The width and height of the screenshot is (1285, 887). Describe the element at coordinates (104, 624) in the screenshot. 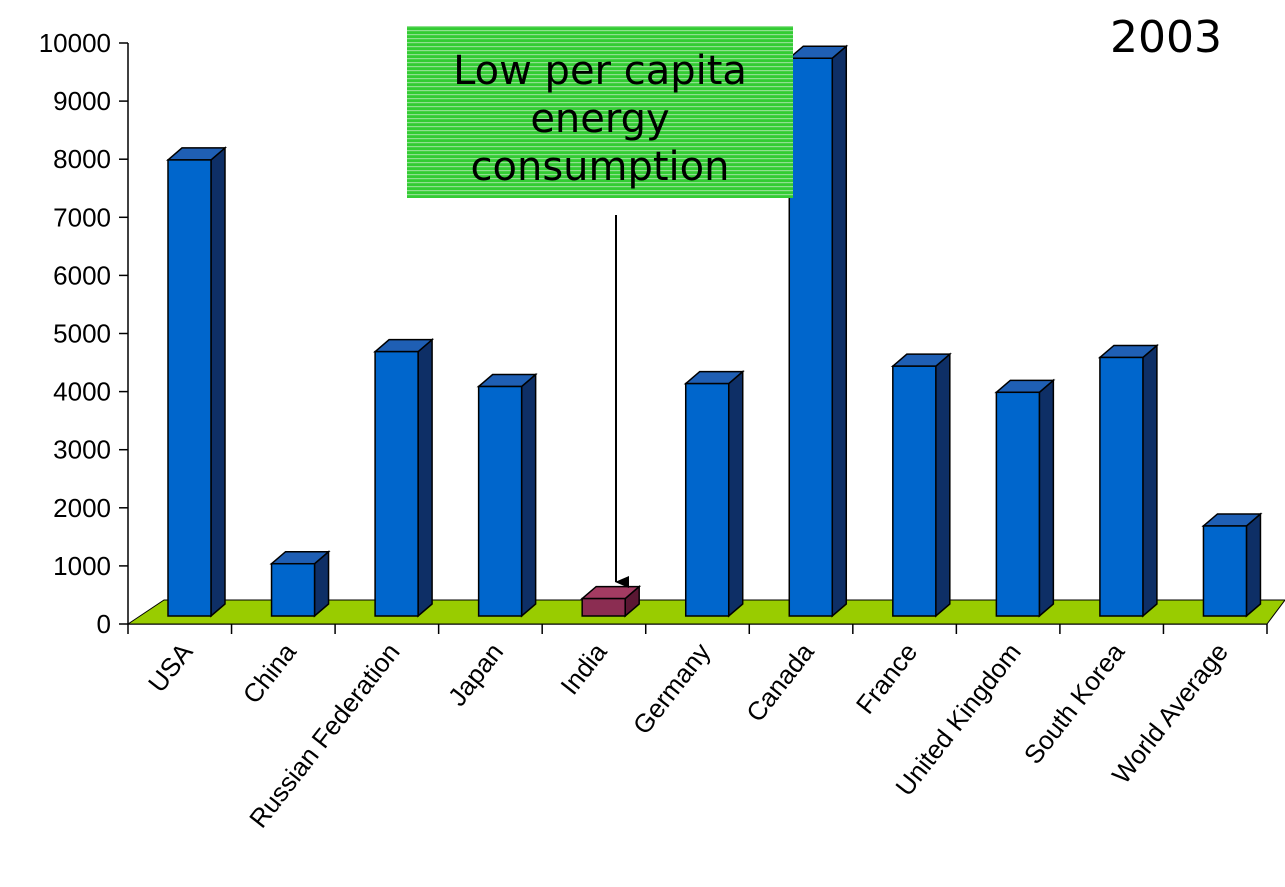

I see `y-tick-label-0: 0` at that location.